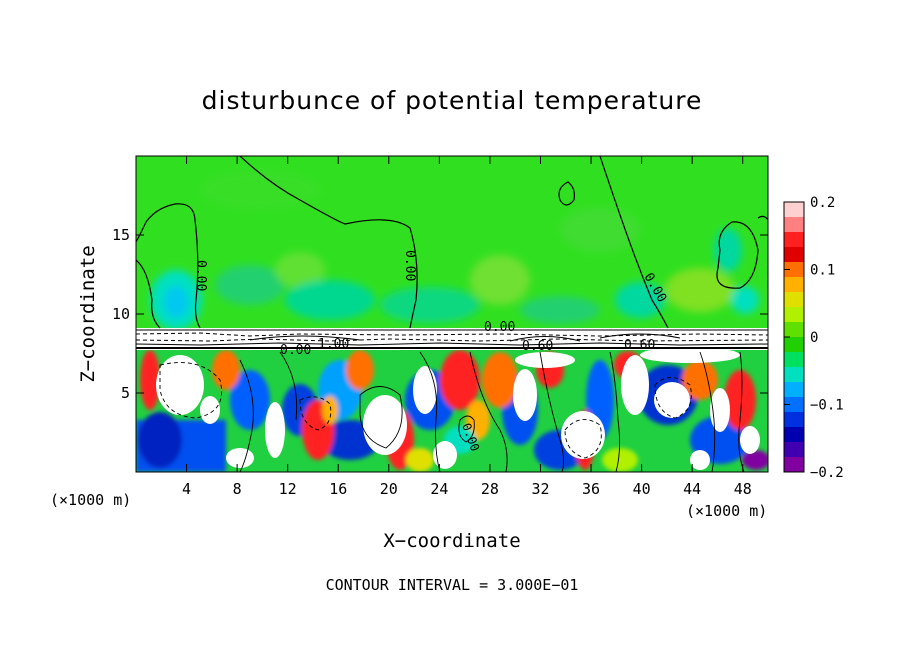  What do you see at coordinates (591, 489) in the screenshot?
I see `x-tick-label: 36` at bounding box center [591, 489].